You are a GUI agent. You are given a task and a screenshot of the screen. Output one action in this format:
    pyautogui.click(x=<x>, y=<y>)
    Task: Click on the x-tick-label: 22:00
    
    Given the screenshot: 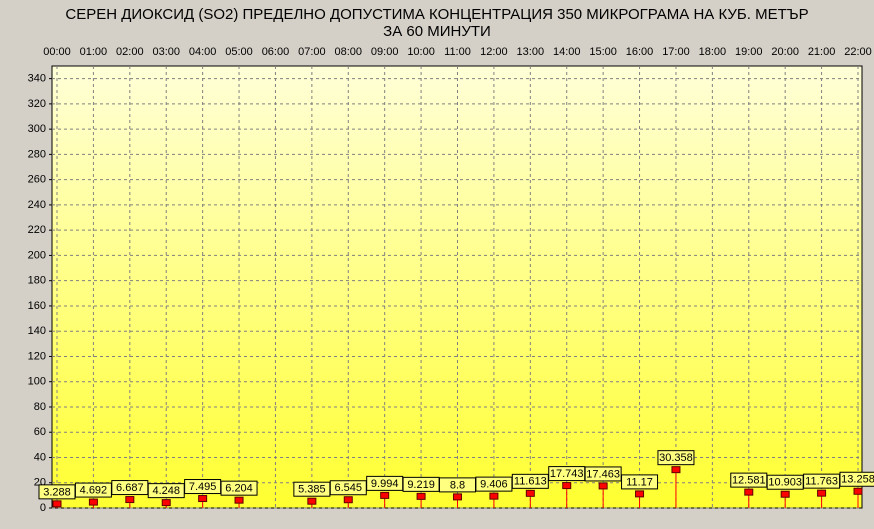 What is the action you would take?
    pyautogui.click(x=858, y=52)
    